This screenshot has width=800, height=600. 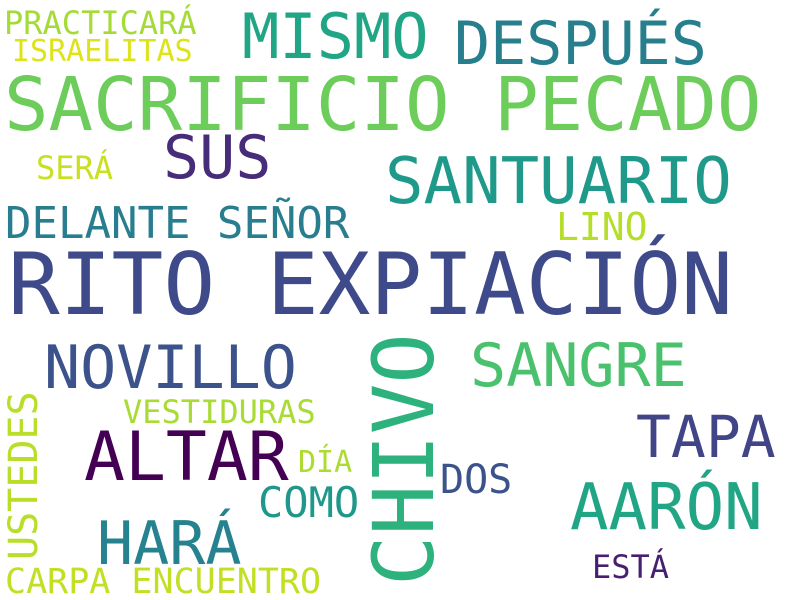 What do you see at coordinates (476, 480) in the screenshot?
I see `word-dos: DOS` at bounding box center [476, 480].